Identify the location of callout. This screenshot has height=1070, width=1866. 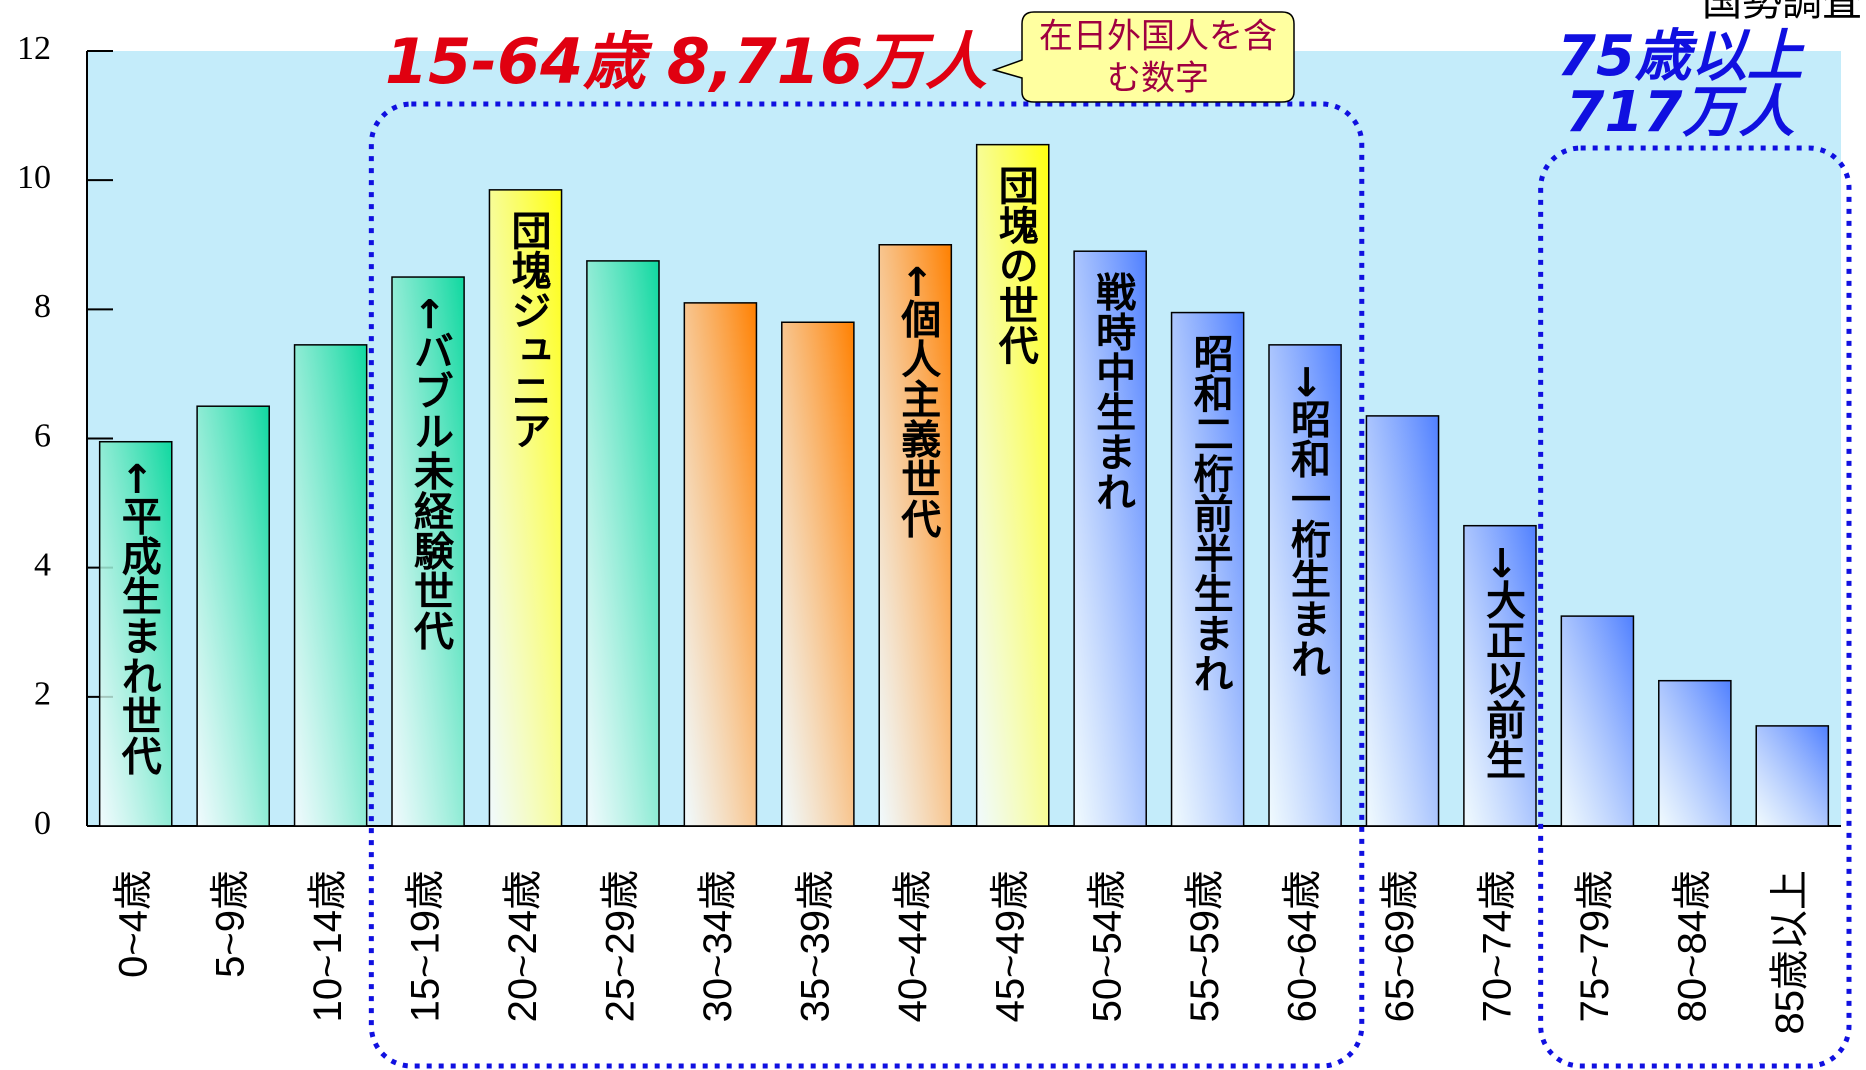
(1143, 57).